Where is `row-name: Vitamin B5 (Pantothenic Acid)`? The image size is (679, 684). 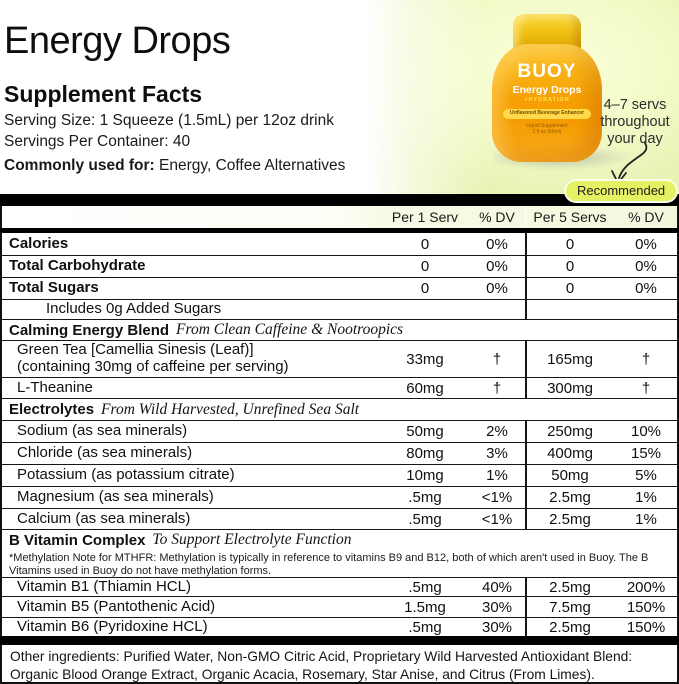 row-name: Vitamin B5 (Pantothenic Acid) is located at coordinates (116, 606).